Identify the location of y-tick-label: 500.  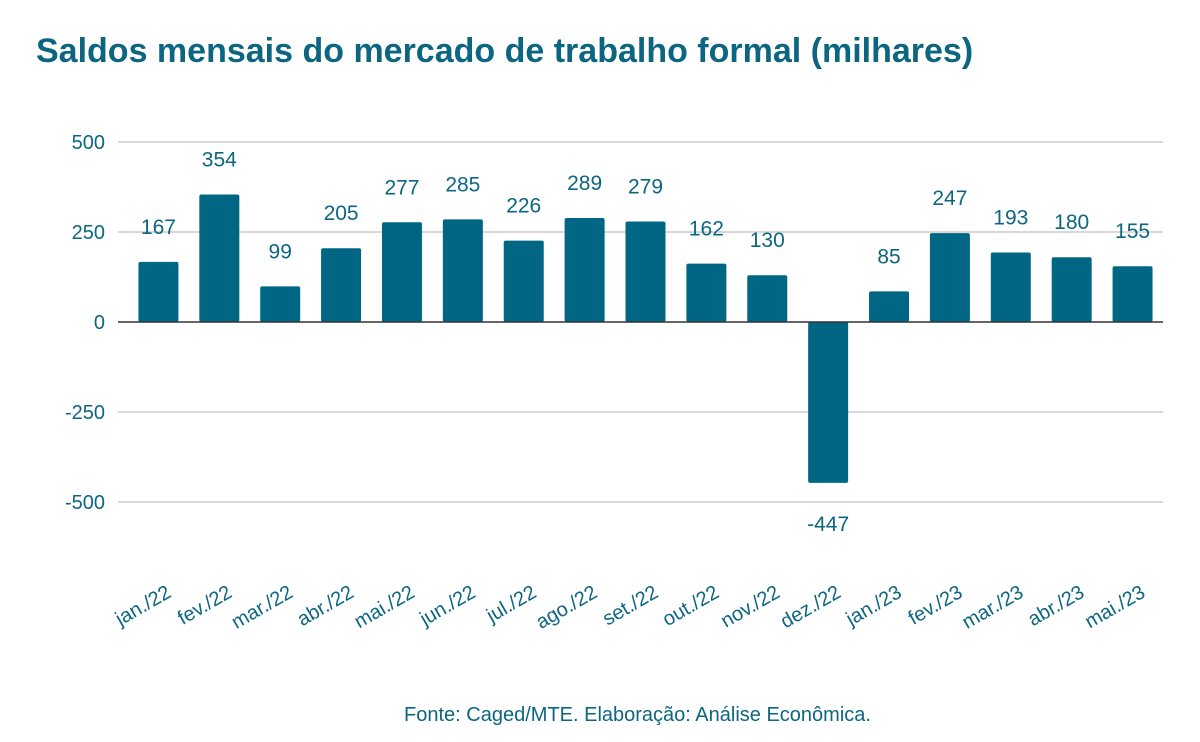
(88, 143).